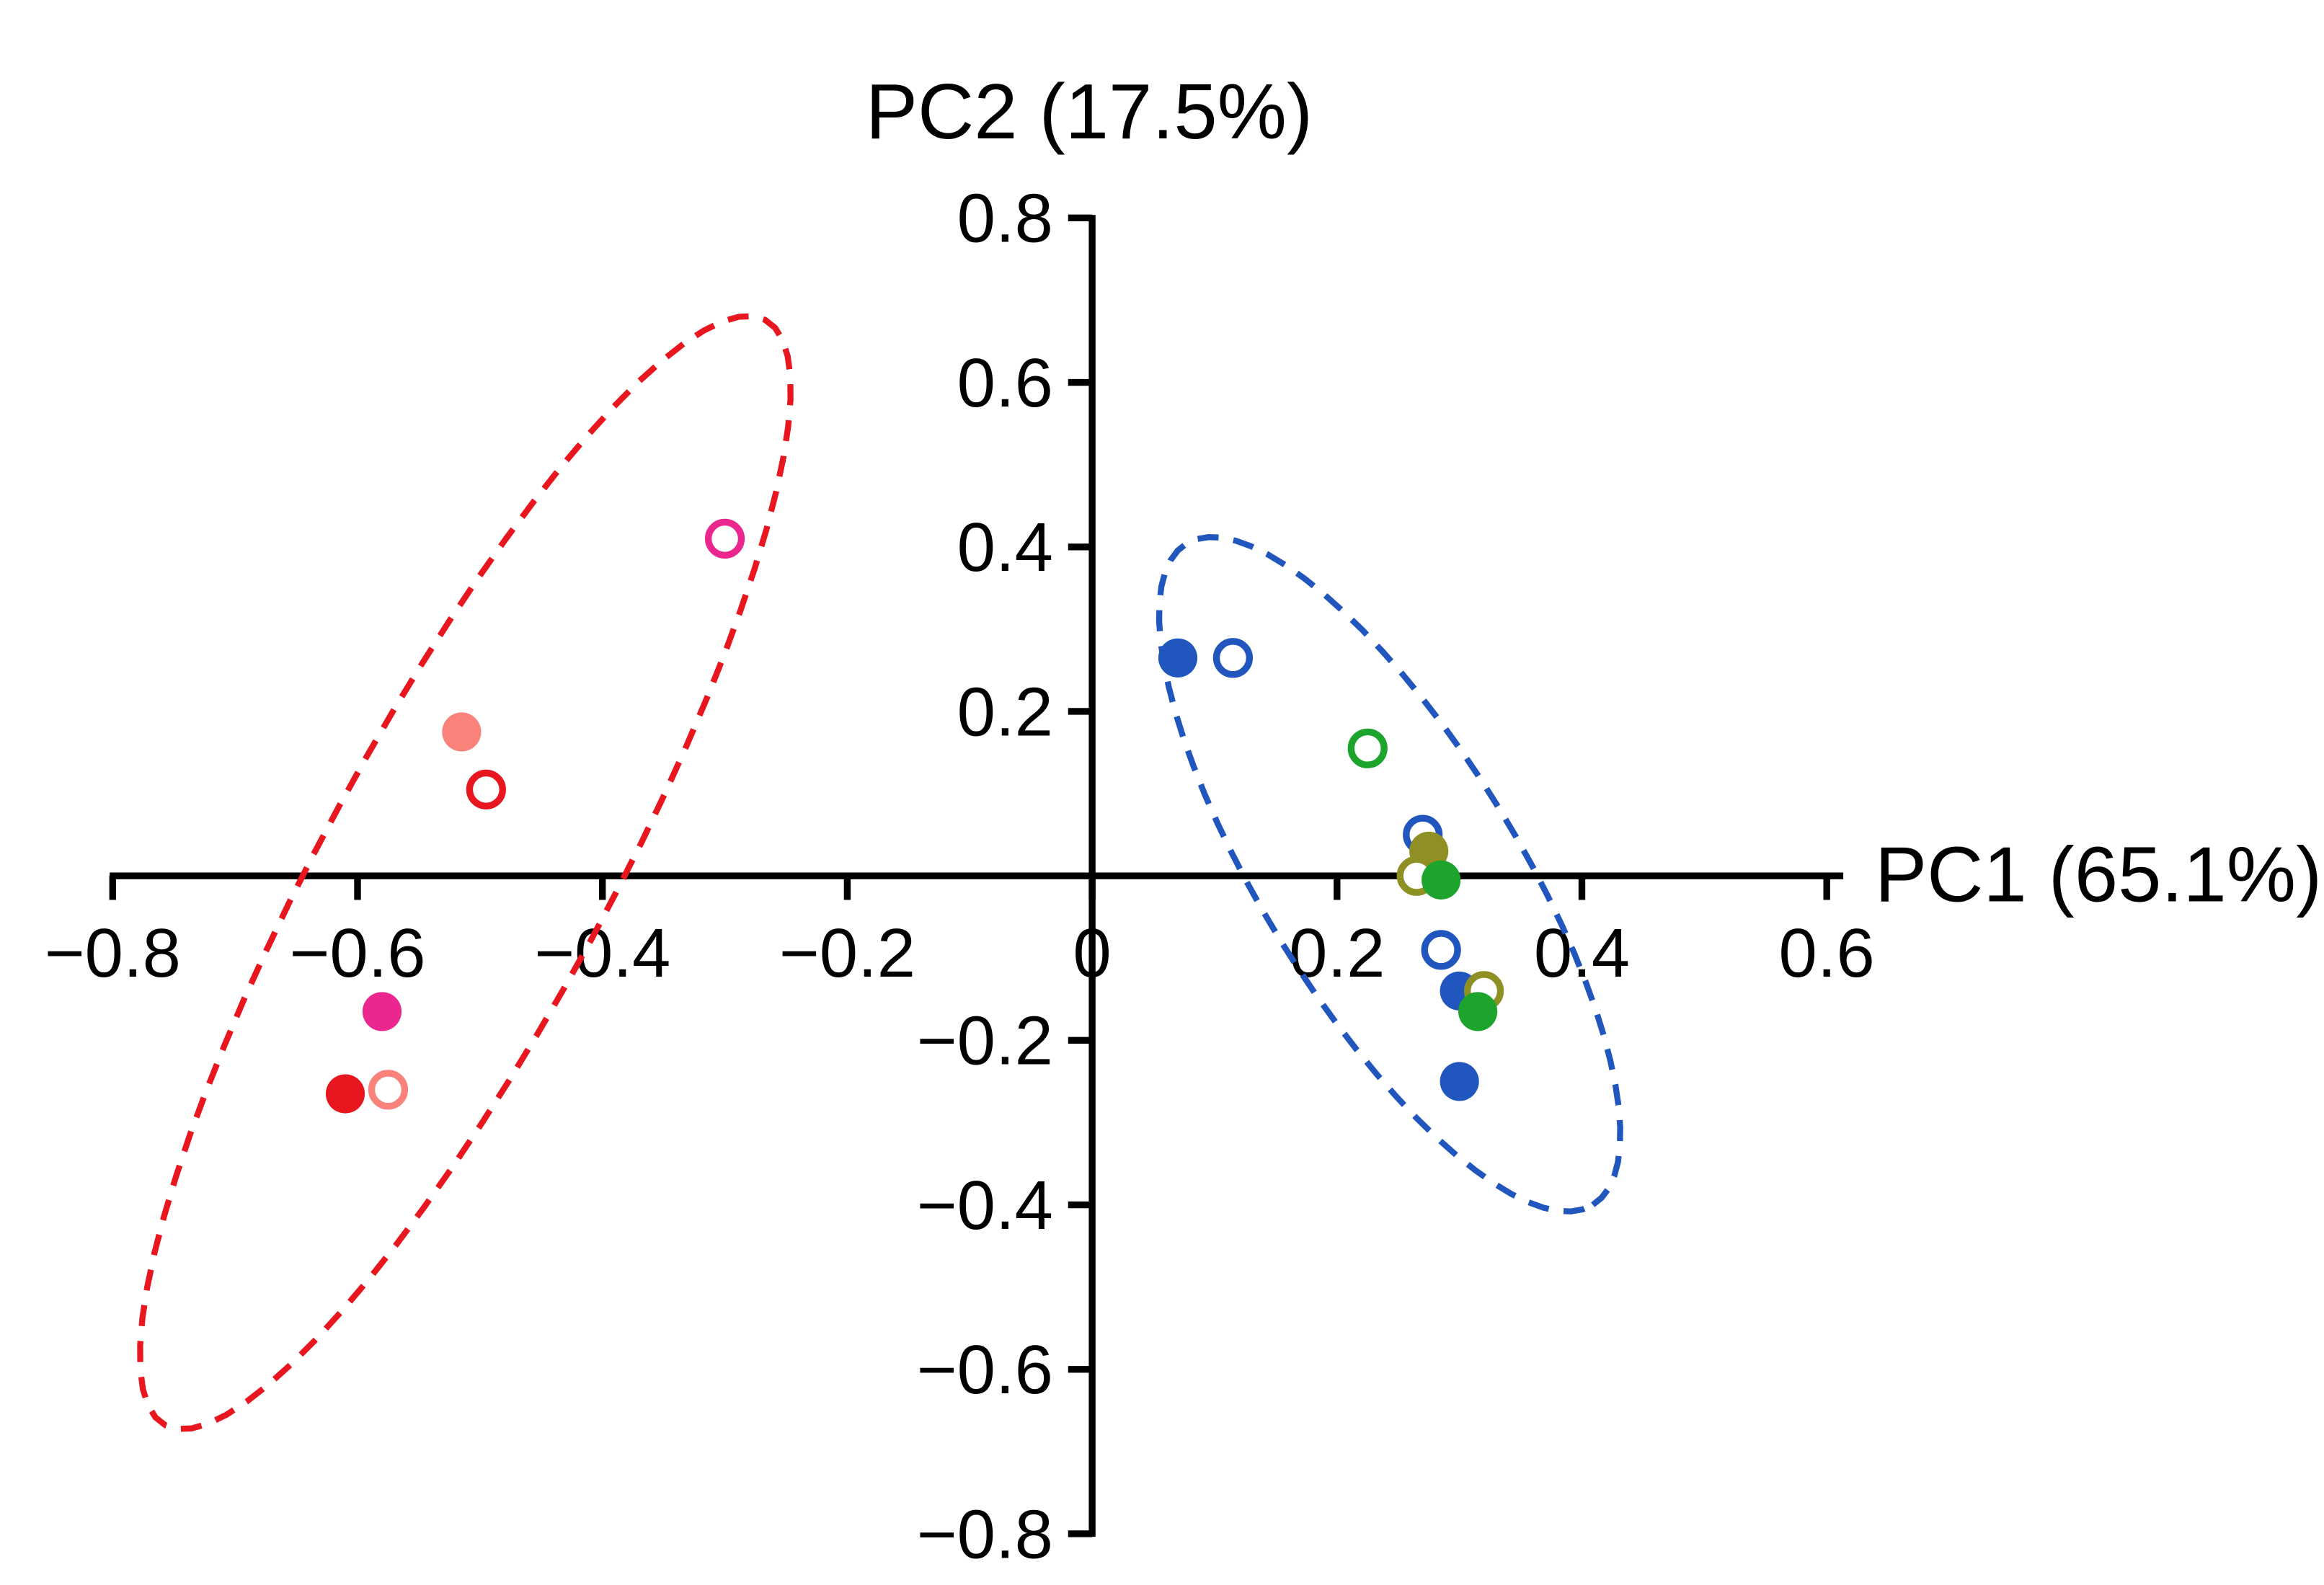  What do you see at coordinates (1827, 953) in the screenshot?
I see `x-tick-label: 0.6` at bounding box center [1827, 953].